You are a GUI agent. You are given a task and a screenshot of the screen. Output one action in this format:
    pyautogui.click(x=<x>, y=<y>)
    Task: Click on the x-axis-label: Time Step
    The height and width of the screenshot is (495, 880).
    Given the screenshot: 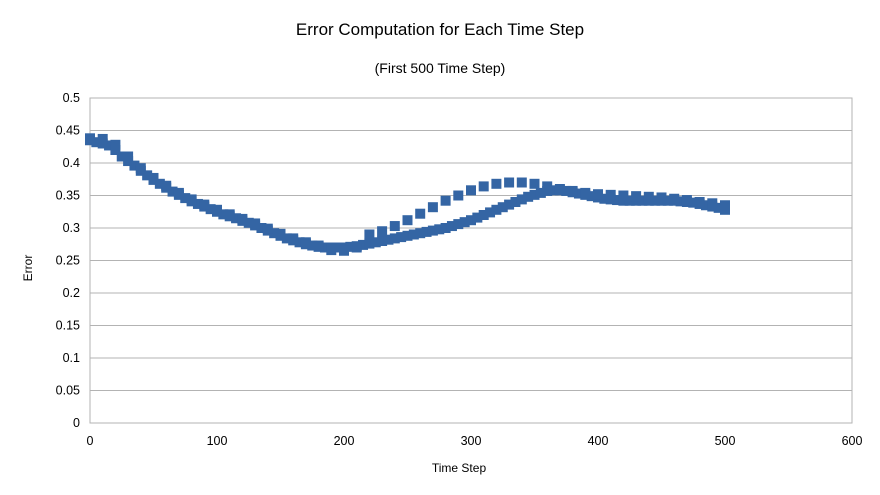 What is the action you would take?
    pyautogui.click(x=459, y=468)
    